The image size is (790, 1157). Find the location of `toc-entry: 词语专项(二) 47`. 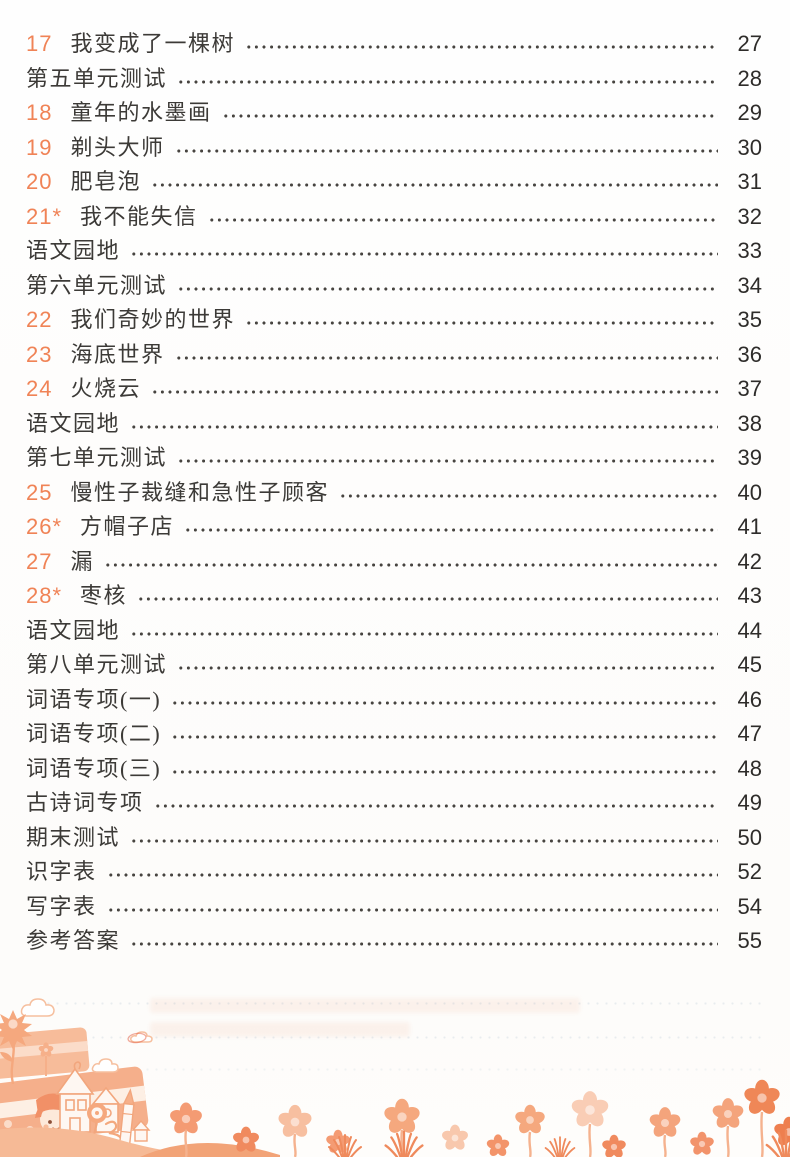

toc-entry: 词语专项(二) 47 is located at coordinates (394, 734).